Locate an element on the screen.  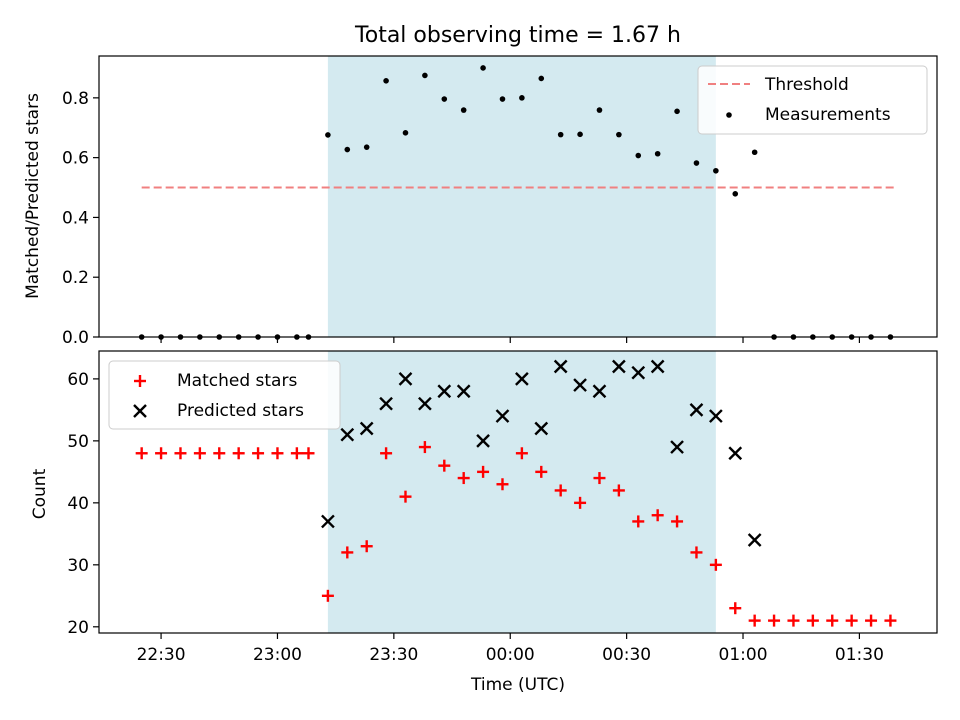
bottom-ytick-label: 30 is located at coordinates (78, 566).